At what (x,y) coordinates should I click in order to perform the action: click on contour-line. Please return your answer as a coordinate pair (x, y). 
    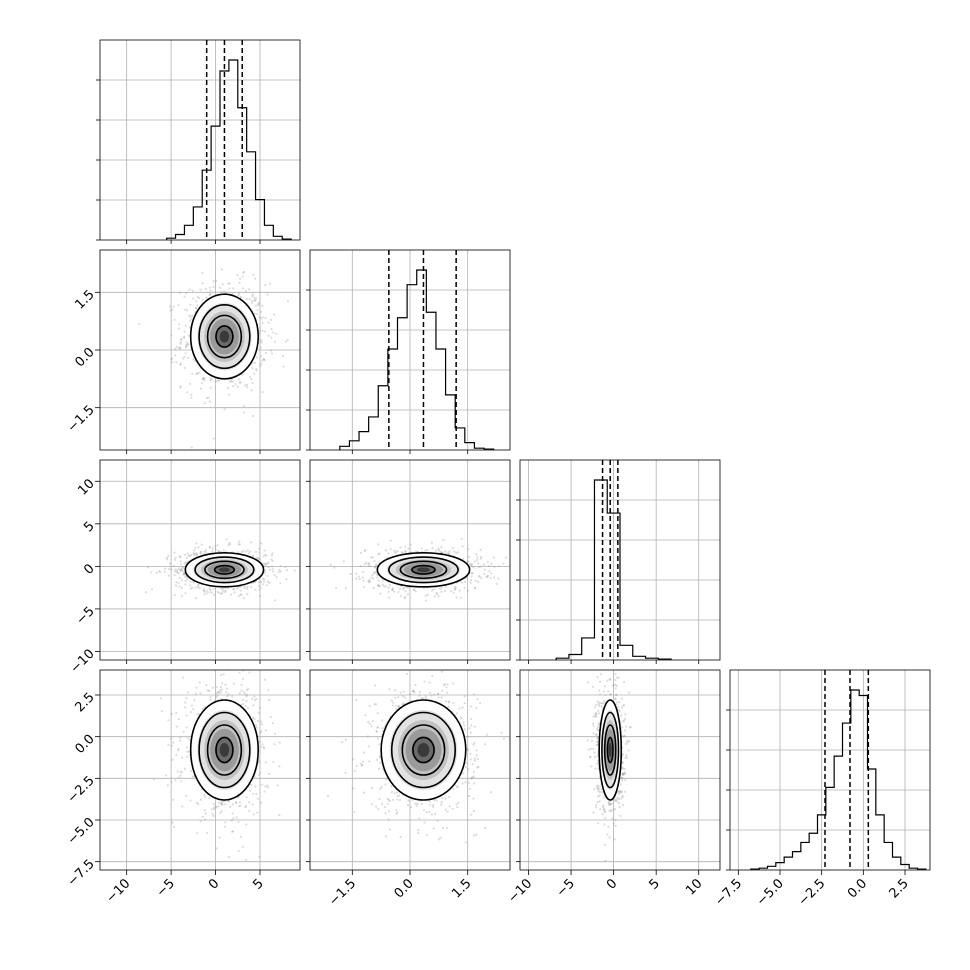
    Looking at the image, I should click on (224, 750).